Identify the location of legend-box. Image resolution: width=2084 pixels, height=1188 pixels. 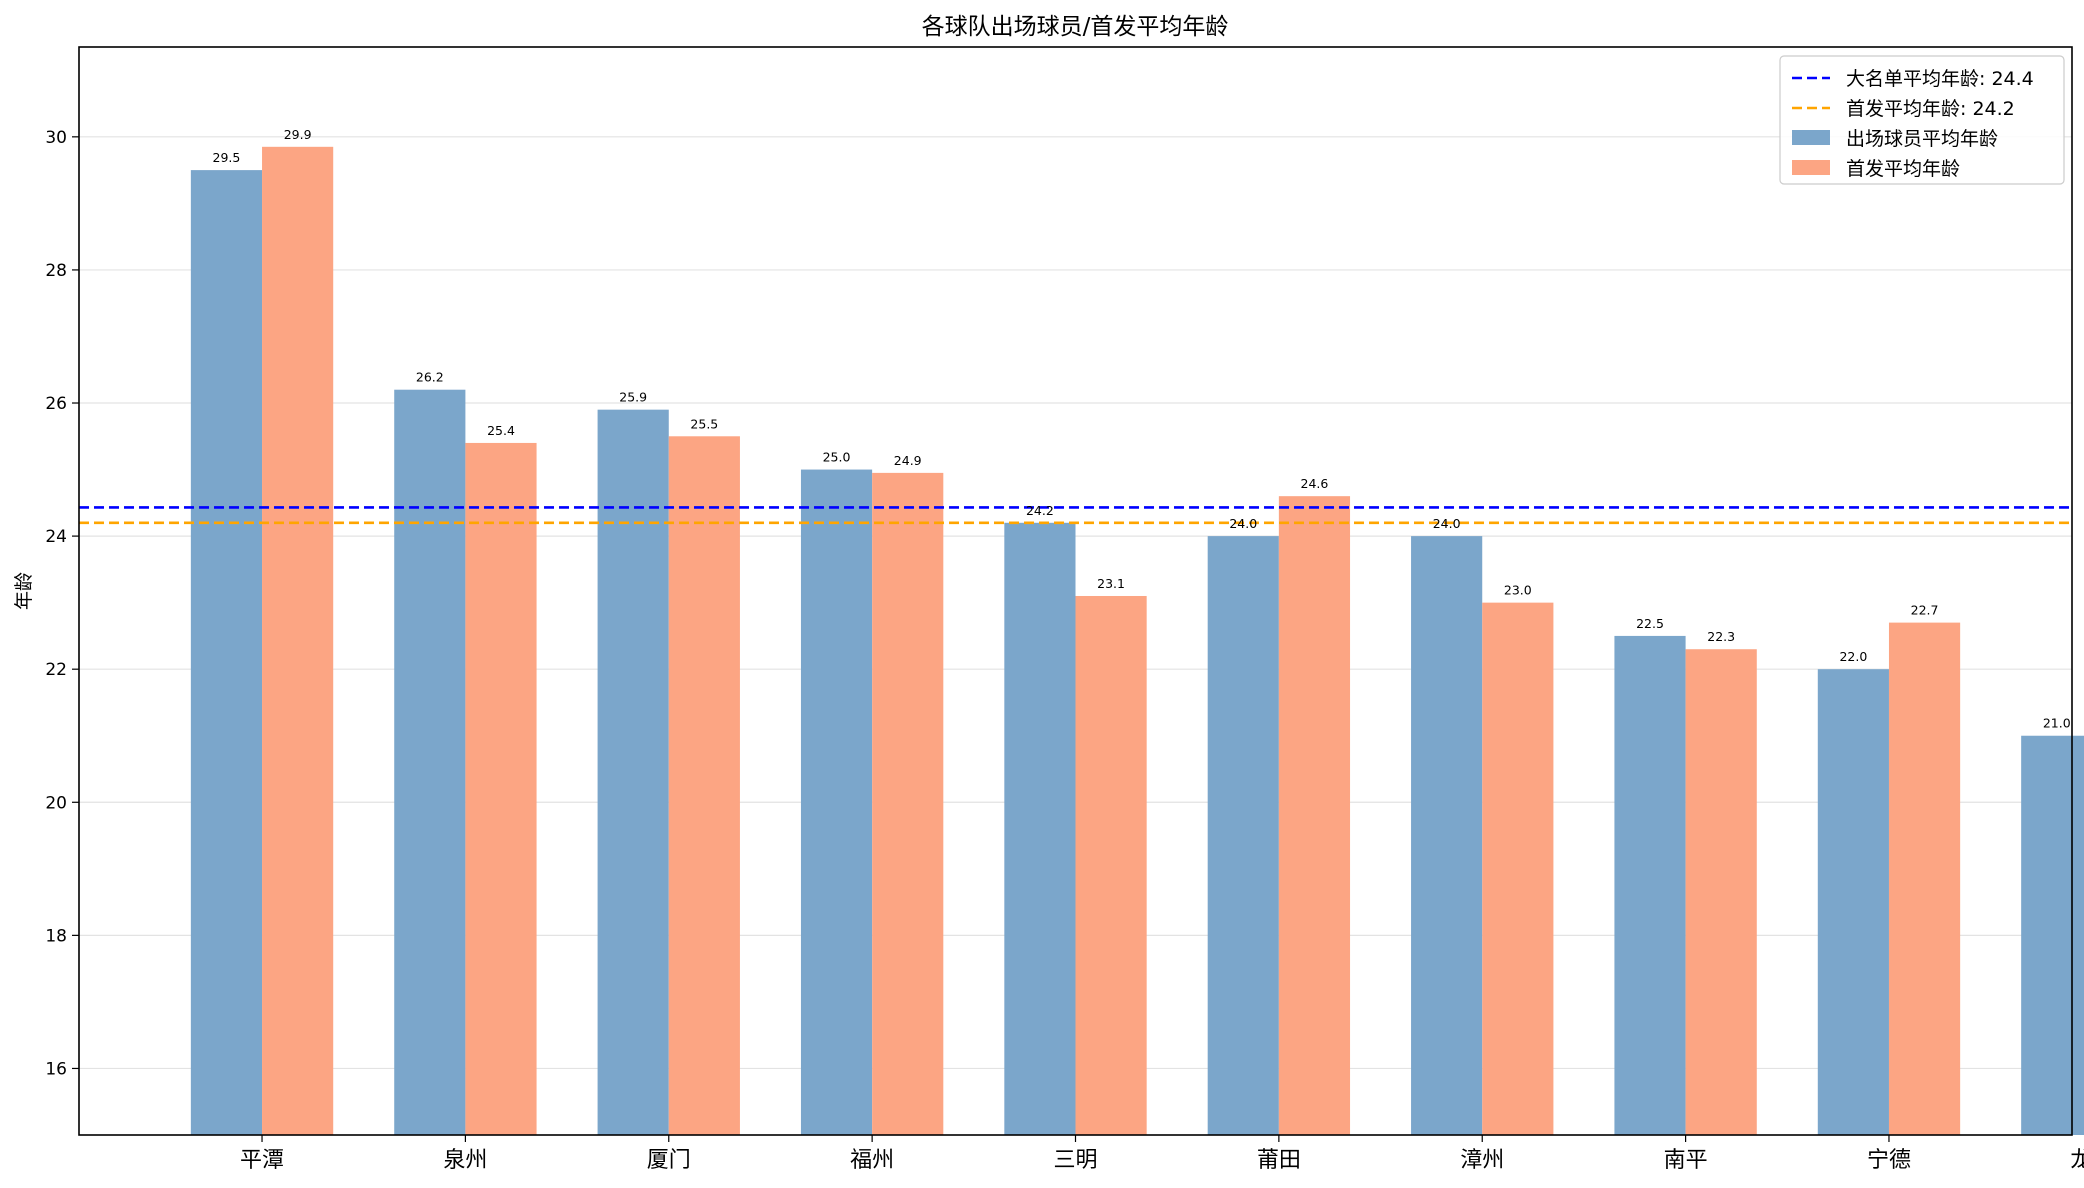
(1922, 120).